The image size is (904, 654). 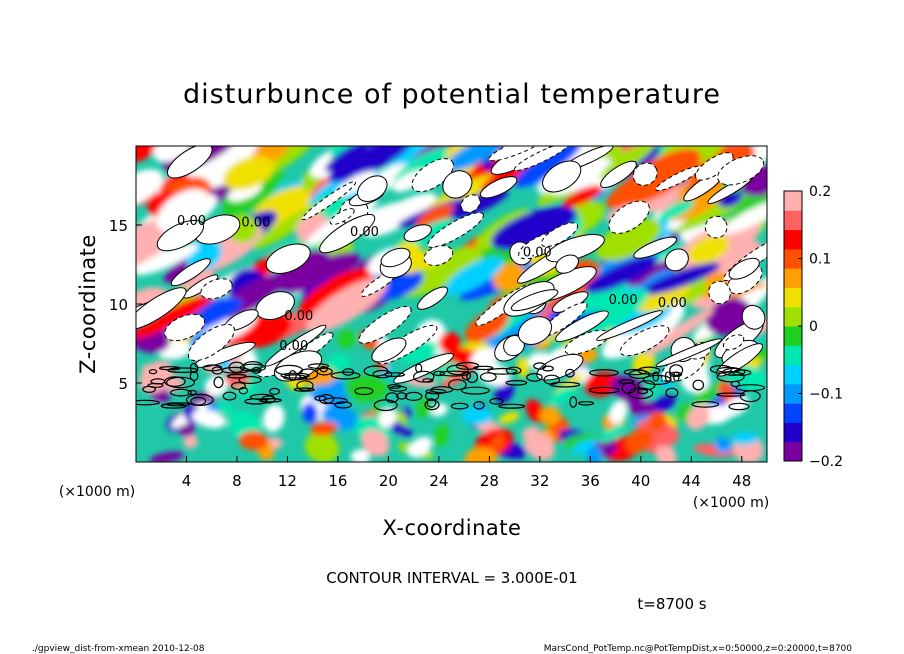 I want to click on contour-interval-text: CONTOUR INTERVAL = 3.000E-01, so click(x=451, y=578).